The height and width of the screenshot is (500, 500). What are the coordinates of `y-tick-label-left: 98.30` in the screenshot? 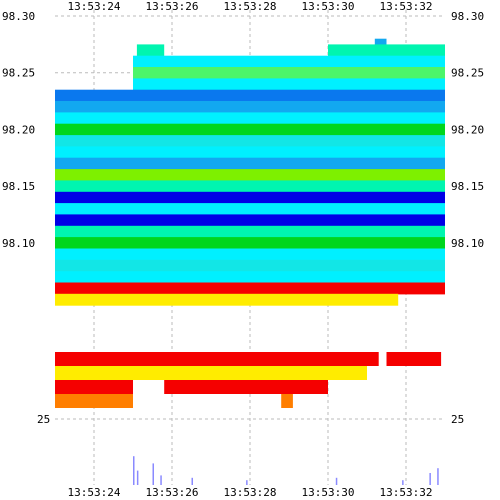 It's located at (18, 16).